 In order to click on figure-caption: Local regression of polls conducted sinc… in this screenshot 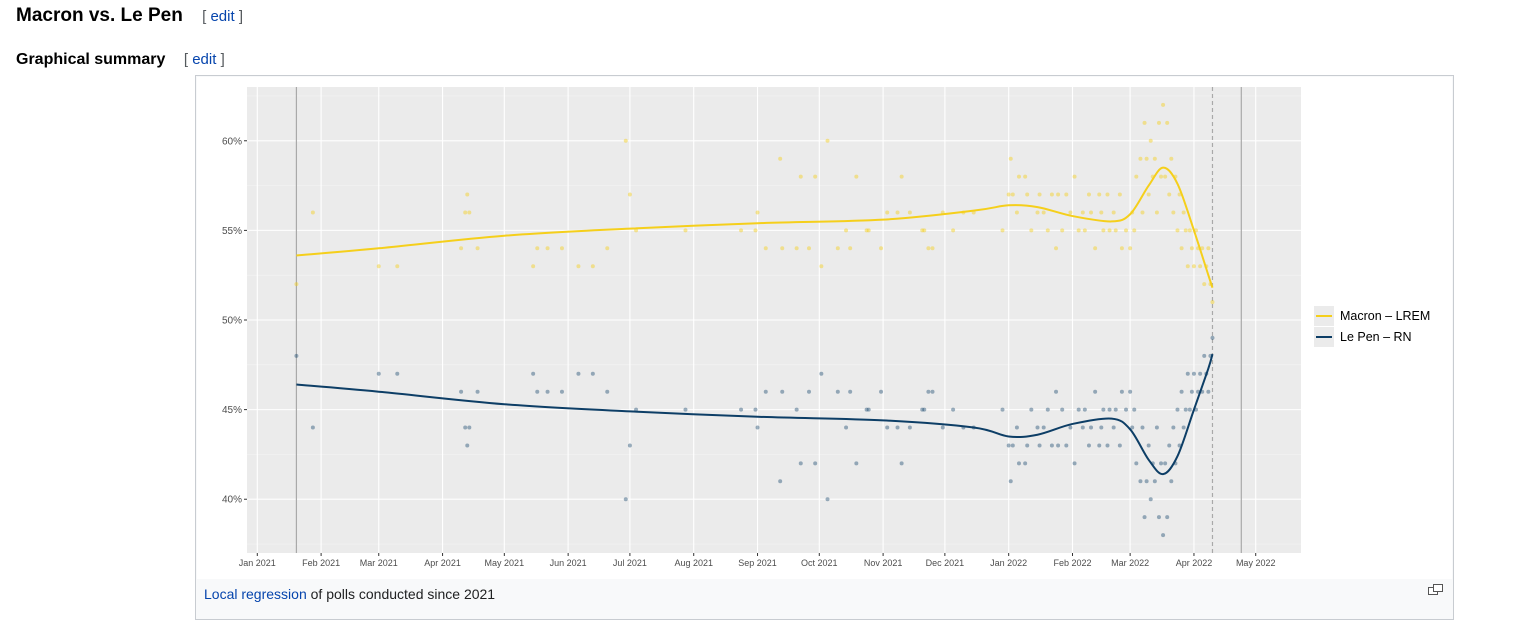, I will do `click(349, 594)`.